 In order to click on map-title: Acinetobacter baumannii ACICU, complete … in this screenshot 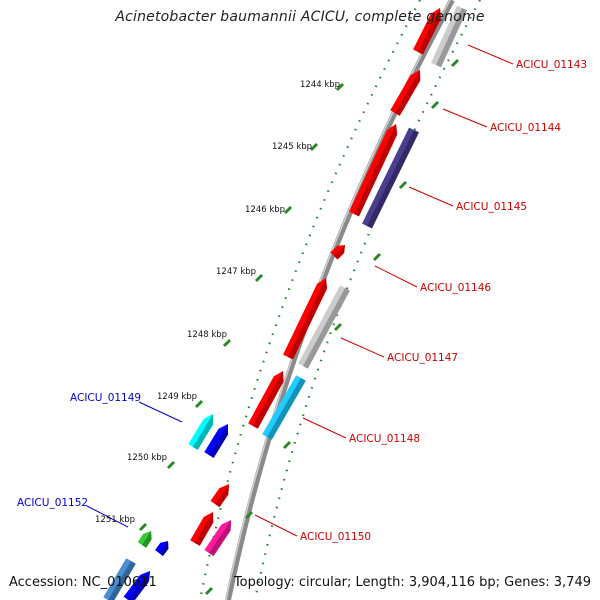, I will do `click(300, 17)`.